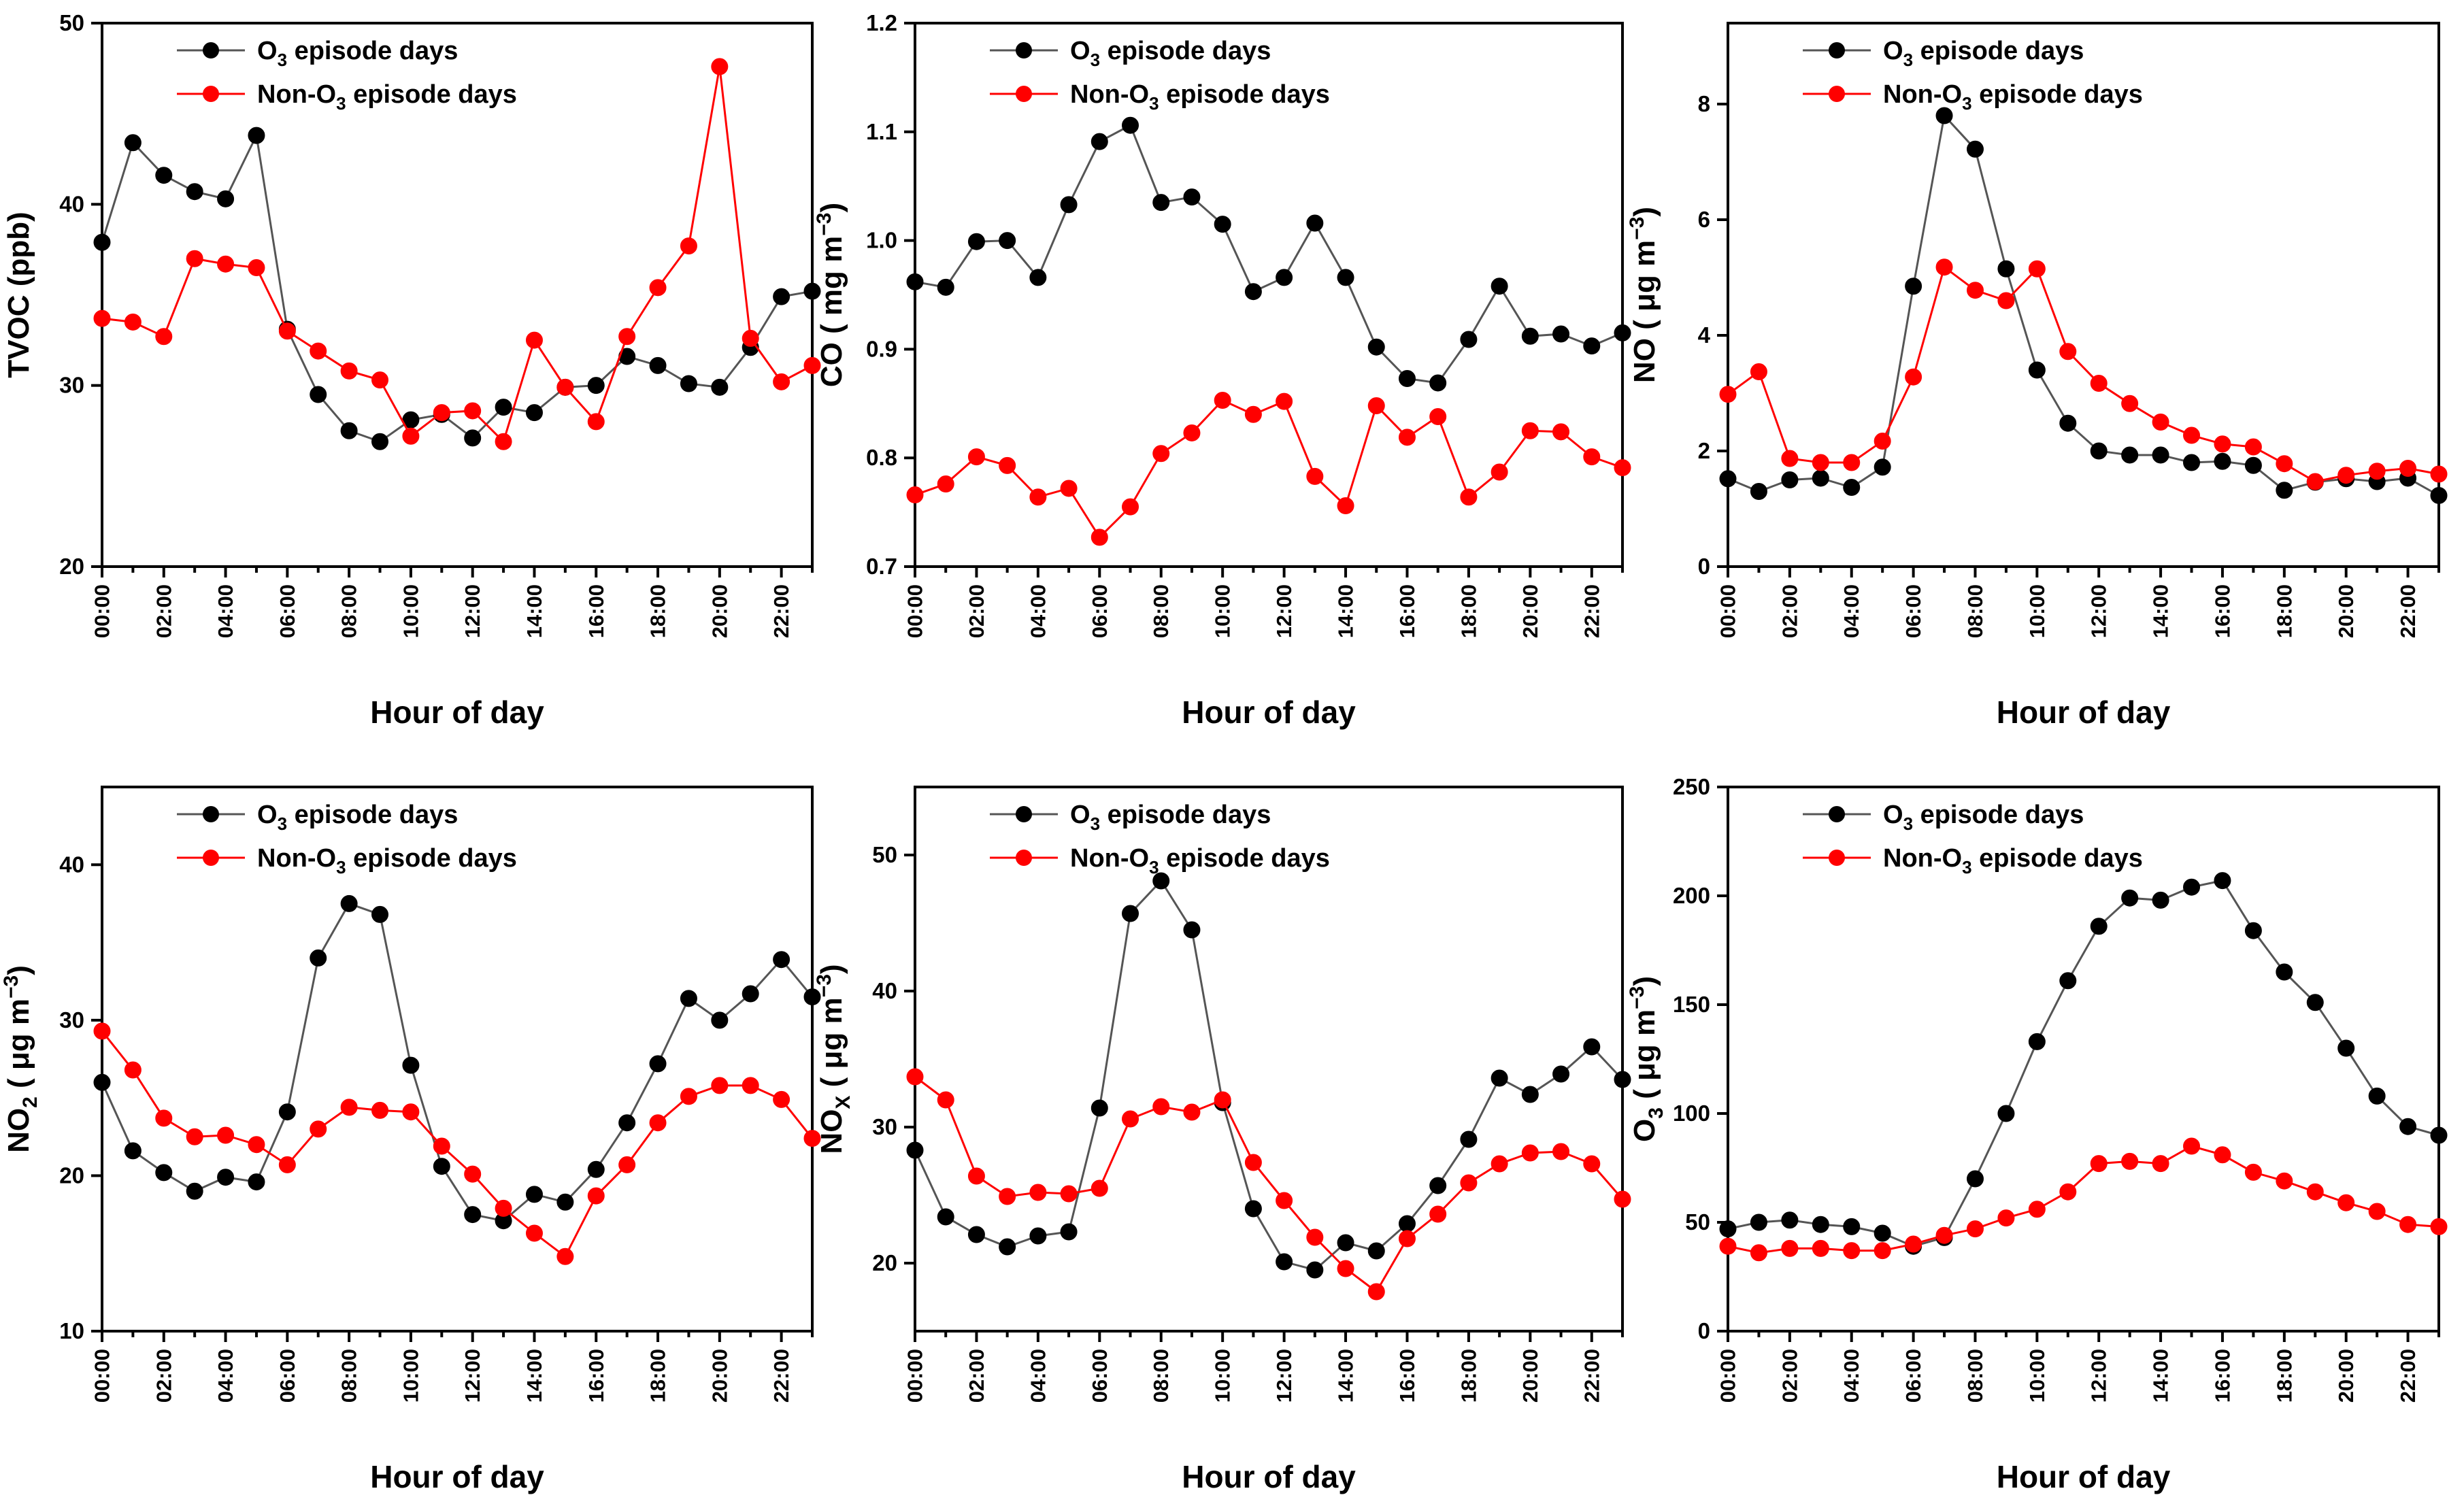 The image size is (2464, 1508). I want to click on series-o3-episode, so click(1268, 254).